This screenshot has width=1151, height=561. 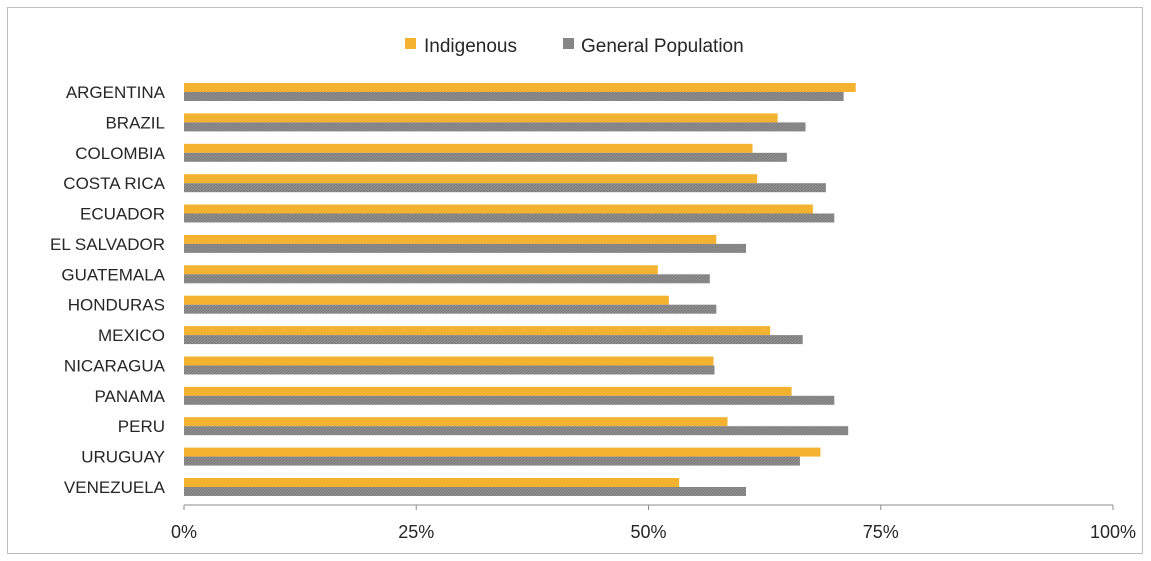 I want to click on bar-general-population-colombia, so click(x=485, y=157).